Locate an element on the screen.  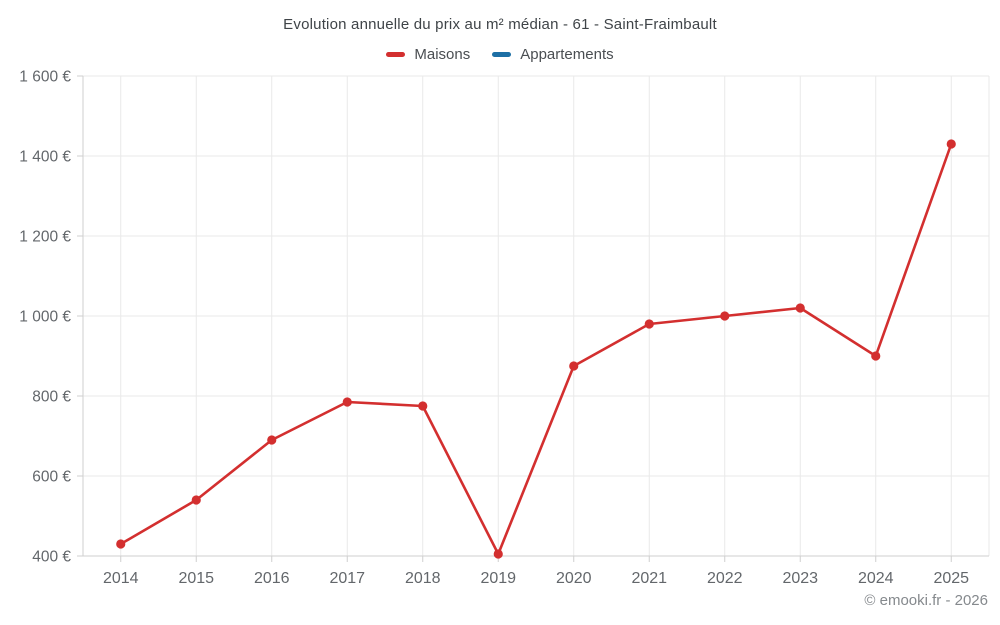
legend-item-appartements: Appartements is located at coordinates (553, 54).